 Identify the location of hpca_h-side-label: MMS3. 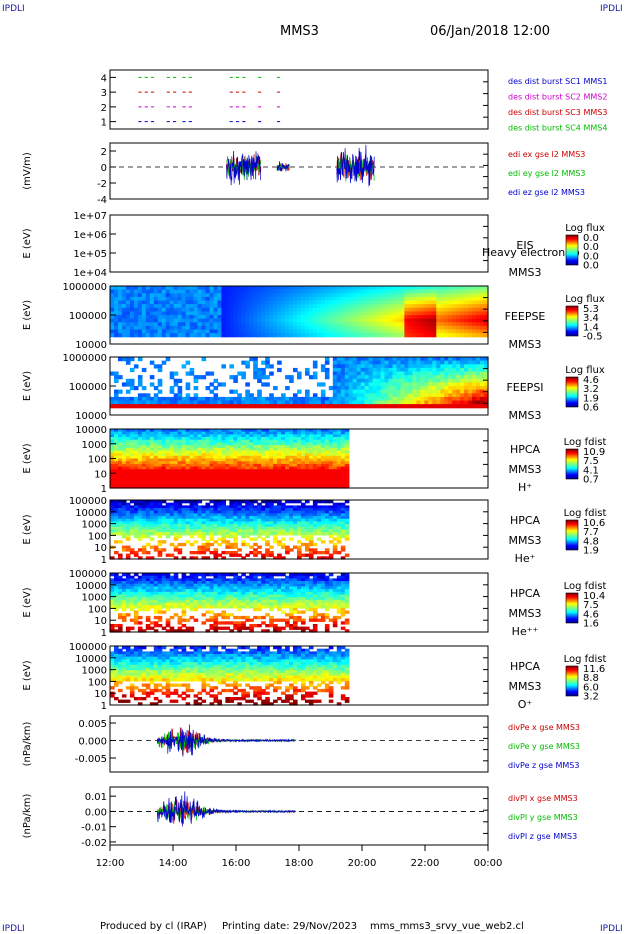
(525, 469).